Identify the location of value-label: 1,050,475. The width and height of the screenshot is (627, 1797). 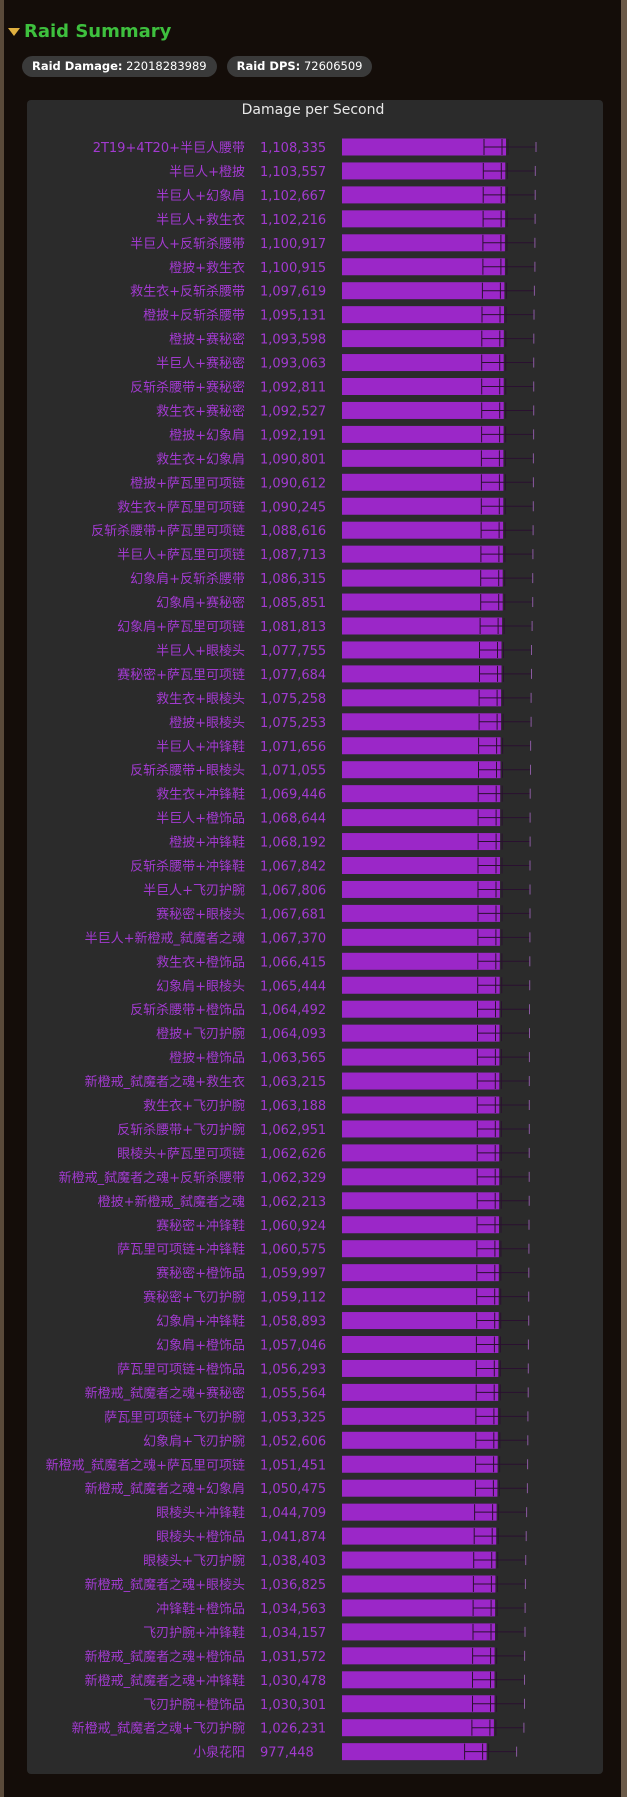
(293, 1489).